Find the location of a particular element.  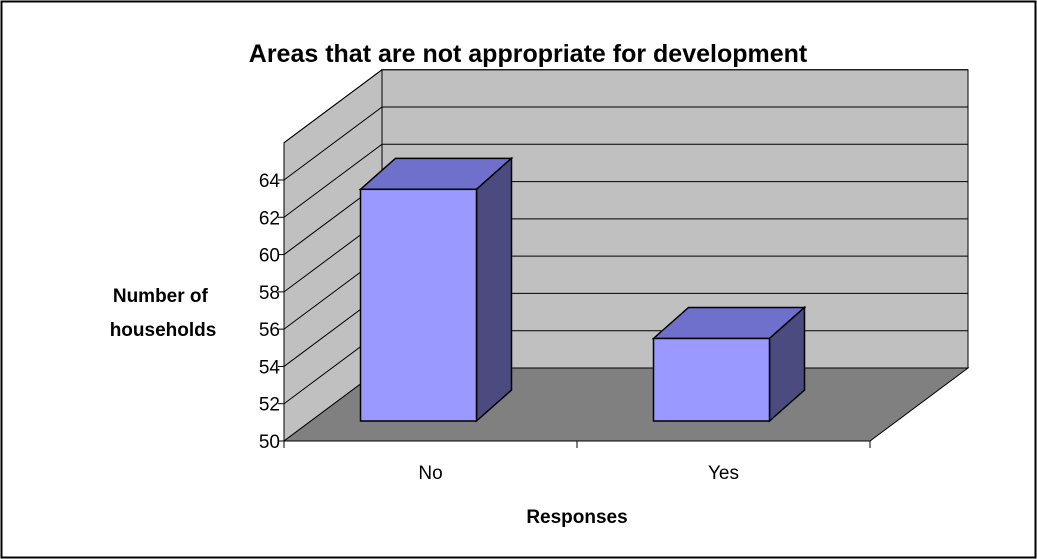

y-tick-label: 58 is located at coordinates (269, 293).